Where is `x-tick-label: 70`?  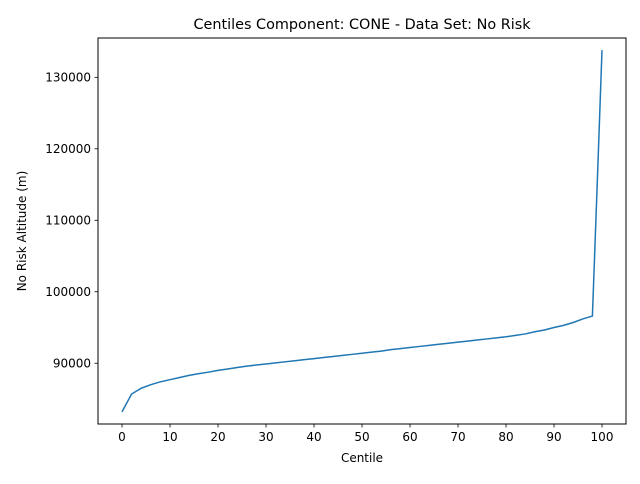
x-tick-label: 70 is located at coordinates (457, 437).